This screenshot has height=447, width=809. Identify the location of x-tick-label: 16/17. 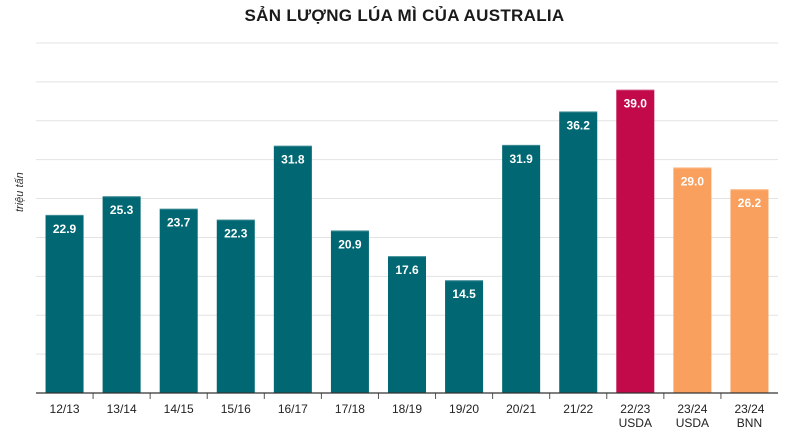
(293, 409).